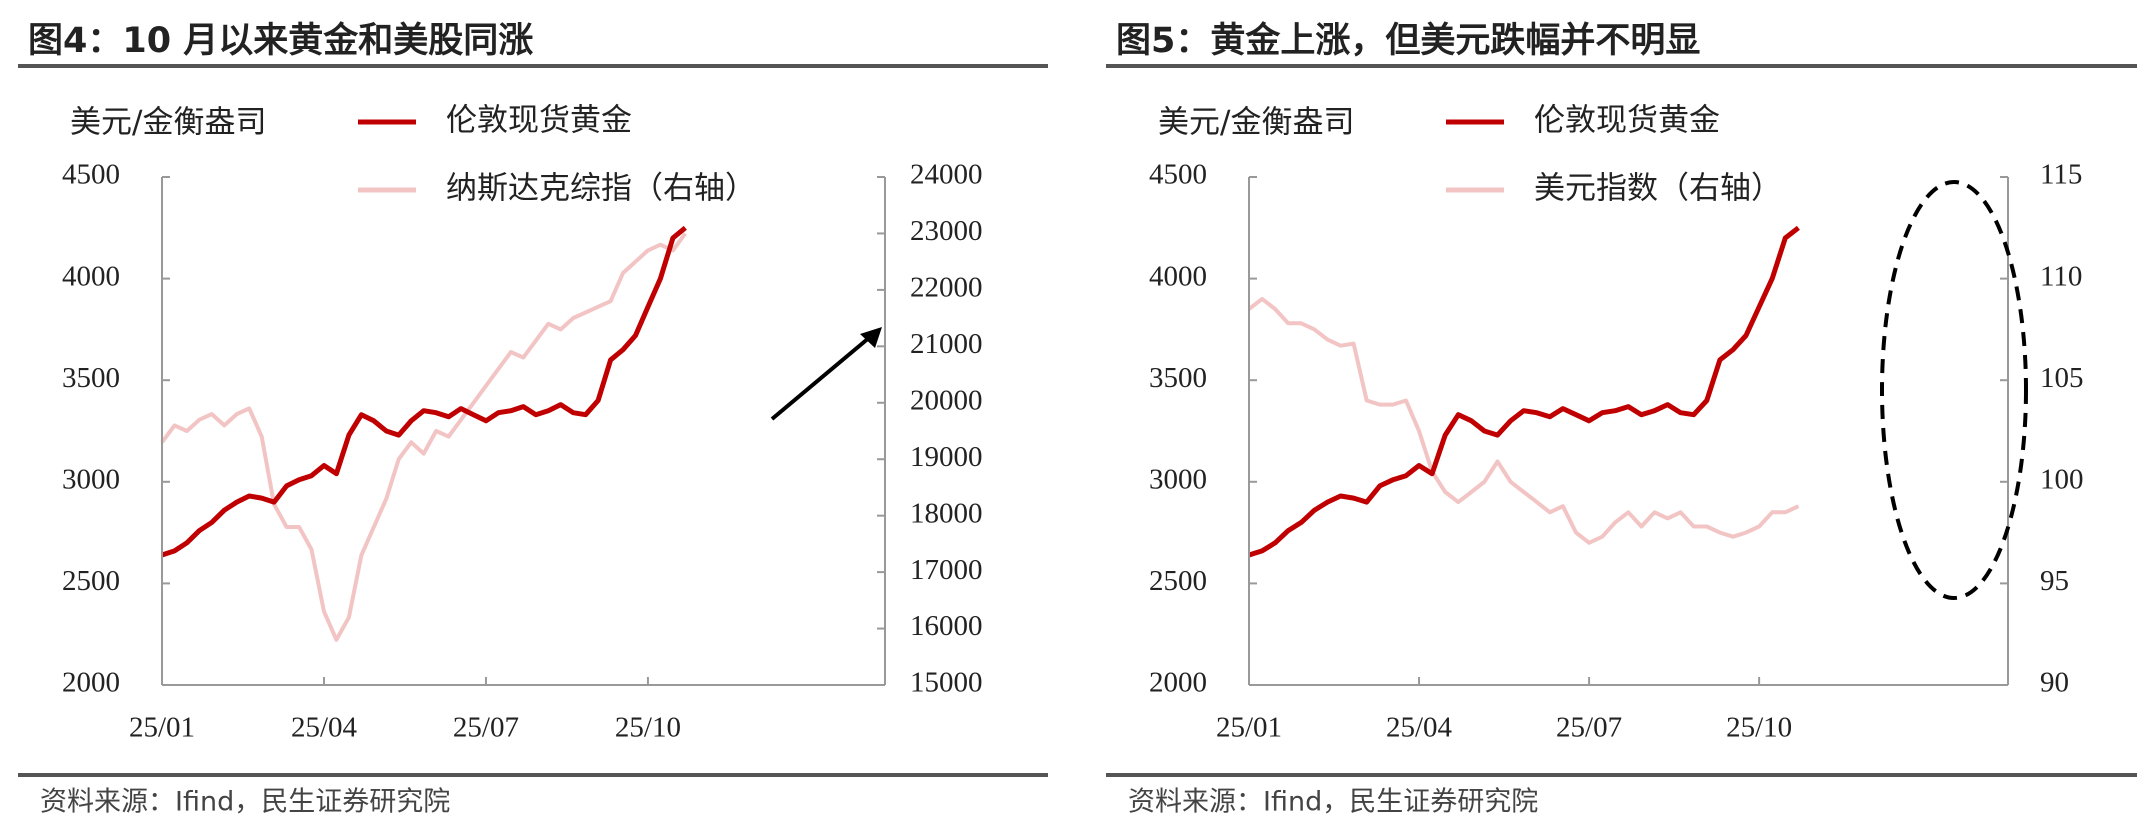 This screenshot has width=2149, height=829. Describe the element at coordinates (946, 626) in the screenshot. I see `y2-tick-label: 16000` at that location.